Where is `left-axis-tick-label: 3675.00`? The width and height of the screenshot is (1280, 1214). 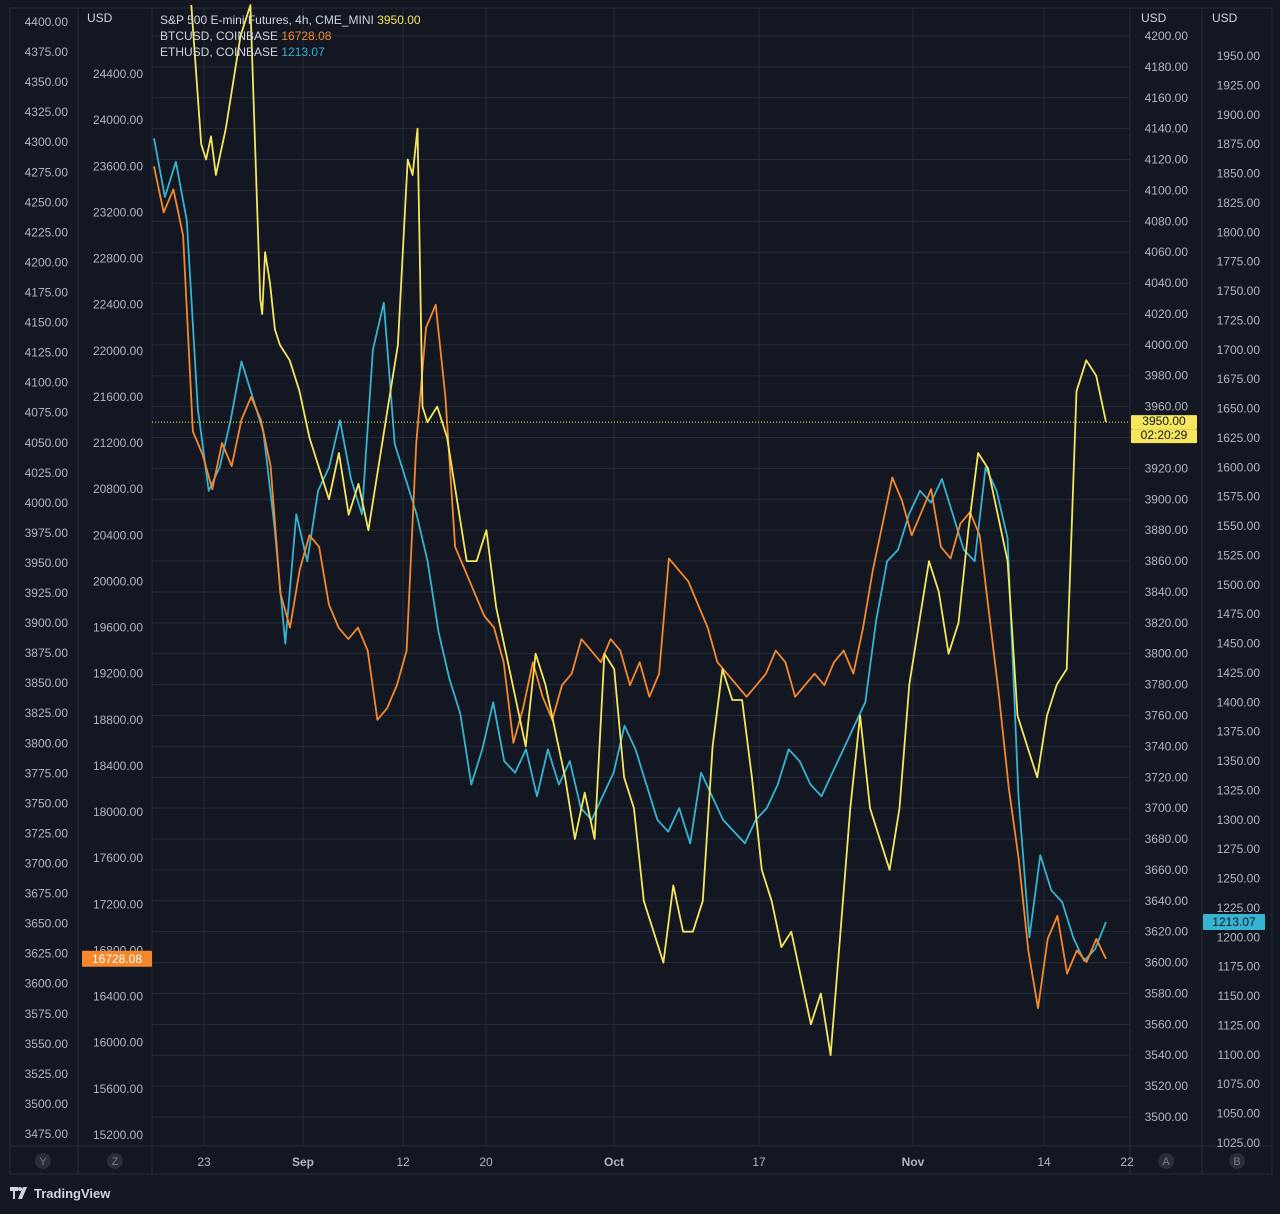 left-axis-tick-label: 3675.00 is located at coordinates (47, 894).